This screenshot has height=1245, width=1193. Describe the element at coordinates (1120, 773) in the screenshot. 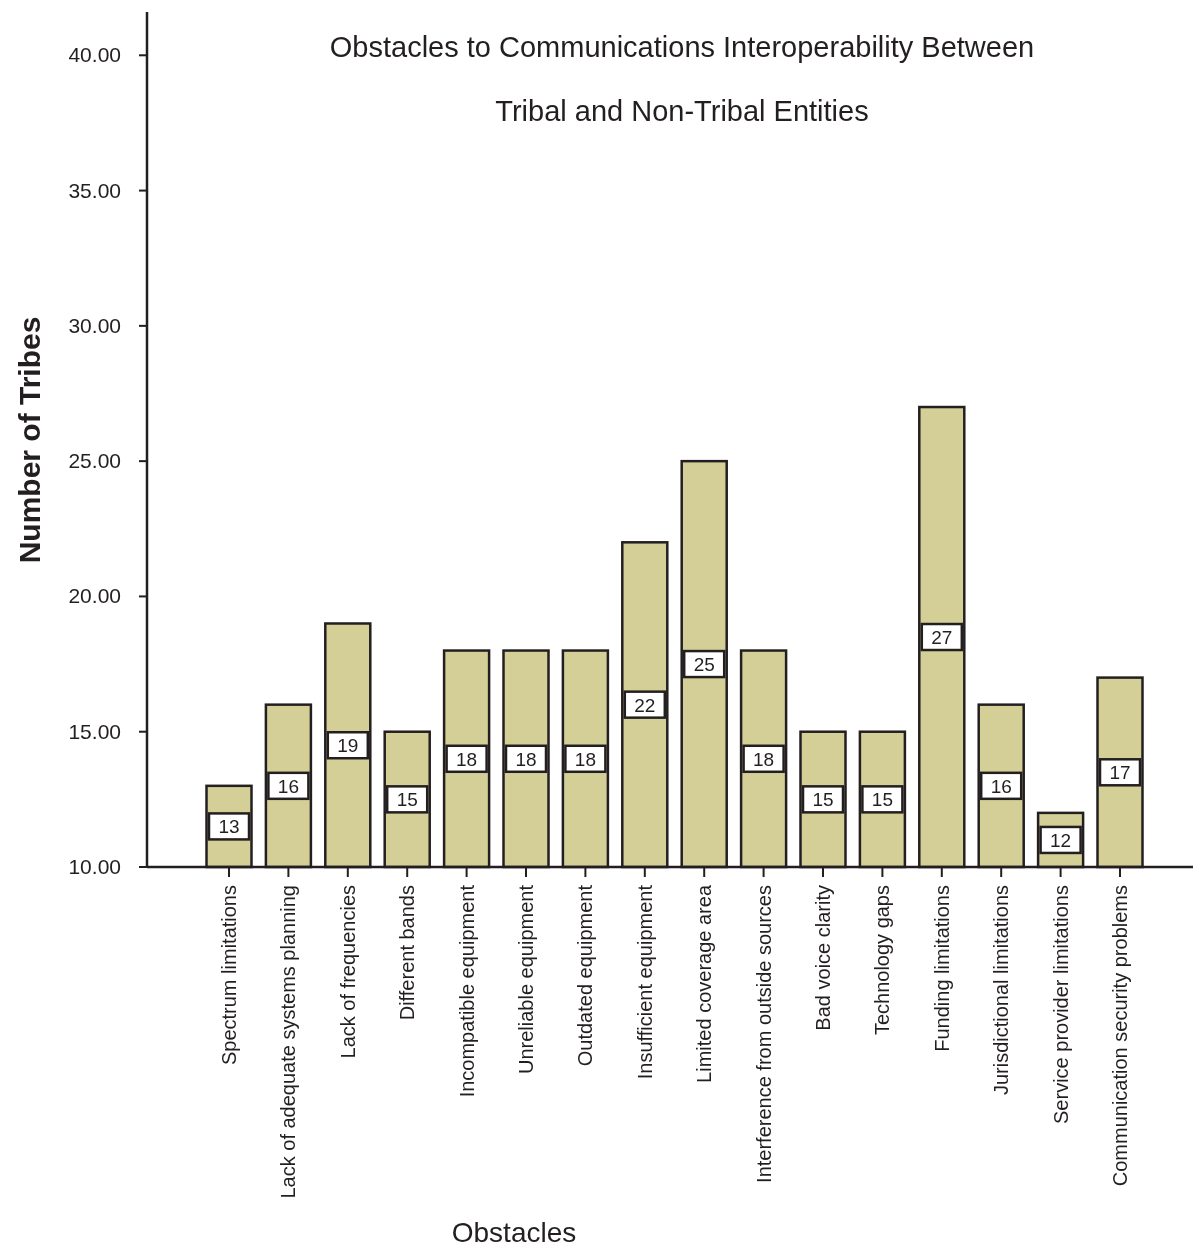

I see `data-label: 17` at that location.